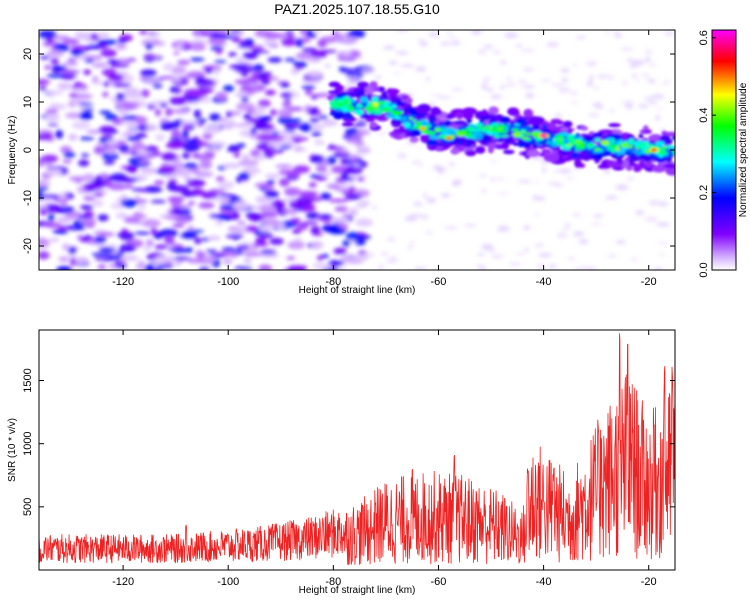 The width and height of the screenshot is (750, 600). What do you see at coordinates (228, 582) in the screenshot?
I see `x-tick-label: -100` at bounding box center [228, 582].